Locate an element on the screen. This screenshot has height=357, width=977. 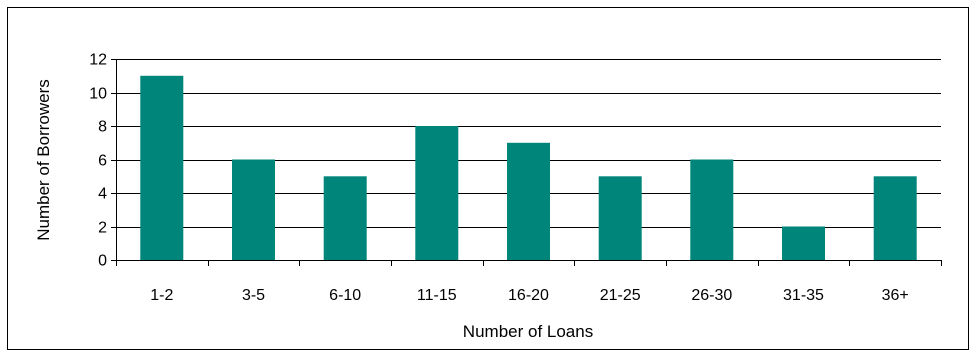
y-tick-labels: 0 2 4 6 8 10 12 is located at coordinates (98, 161).